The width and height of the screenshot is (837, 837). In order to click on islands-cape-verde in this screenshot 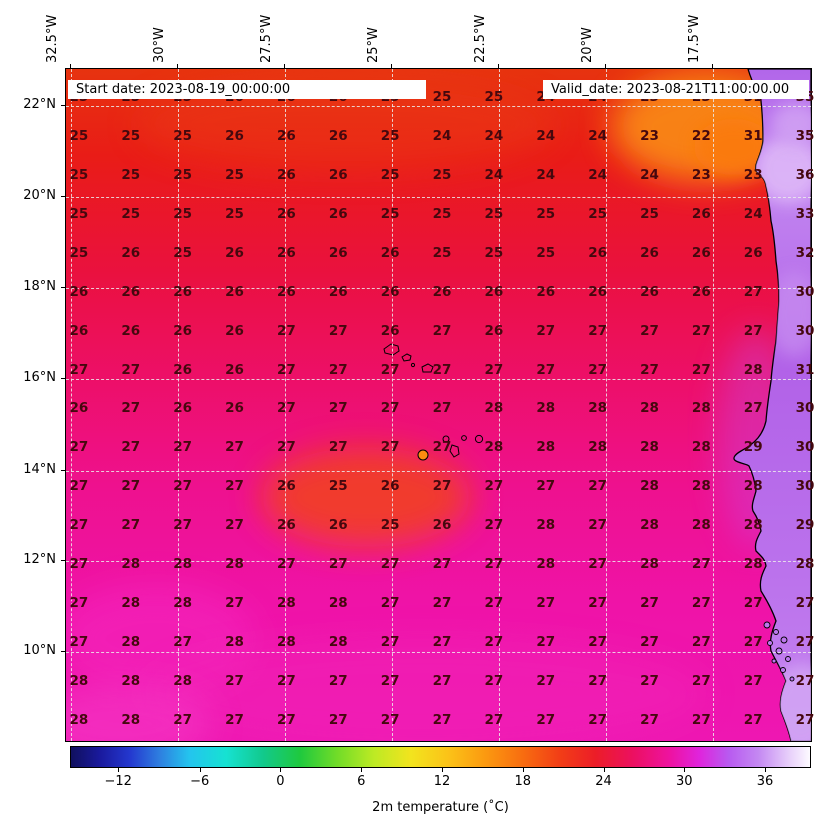, I will do `click(433, 400)`.